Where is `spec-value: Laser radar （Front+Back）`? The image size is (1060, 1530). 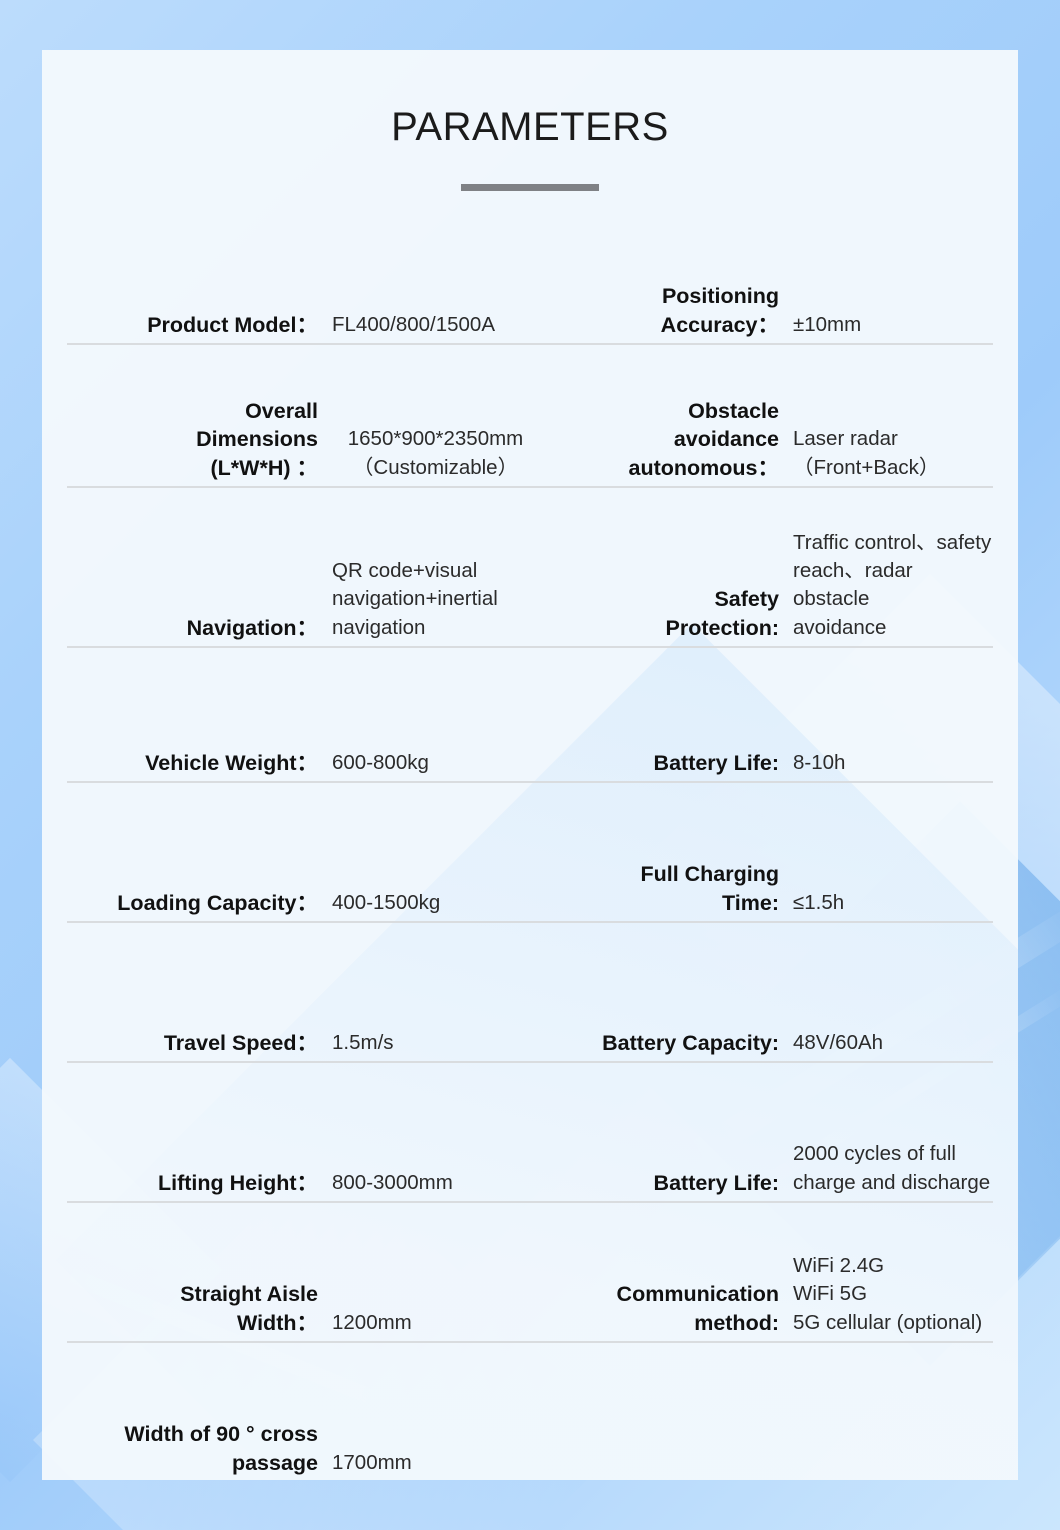
spec-value: Laser radar （Front+Back） is located at coordinates (866, 453).